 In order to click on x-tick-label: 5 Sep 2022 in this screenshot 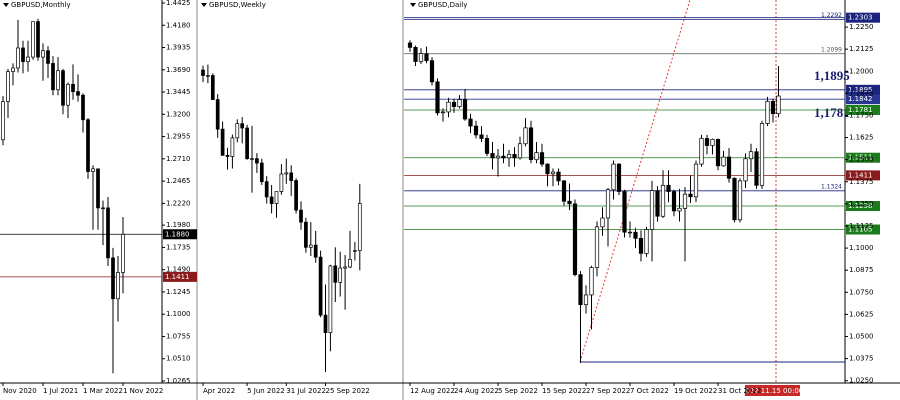, I will do `click(518, 391)`.